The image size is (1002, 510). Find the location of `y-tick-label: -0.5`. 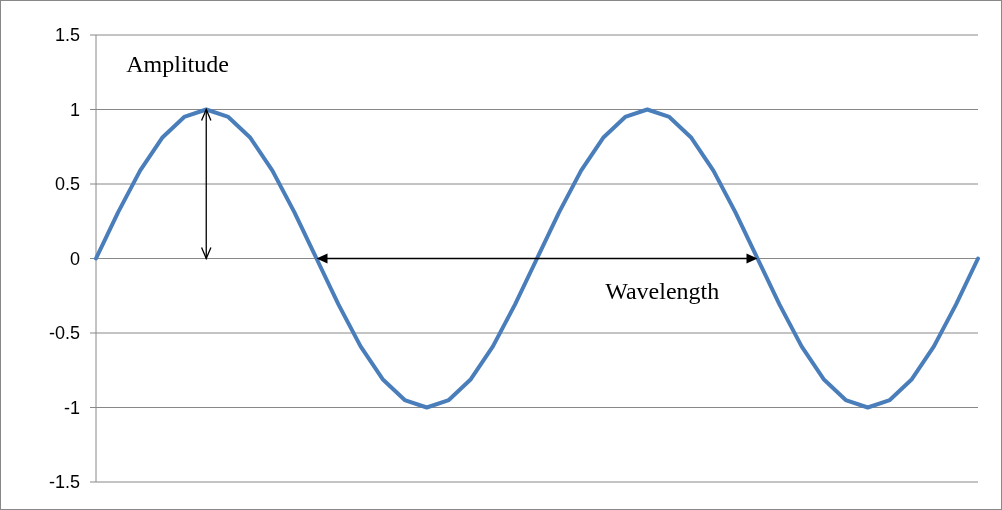

y-tick-label: -0.5 is located at coordinates (64, 333).